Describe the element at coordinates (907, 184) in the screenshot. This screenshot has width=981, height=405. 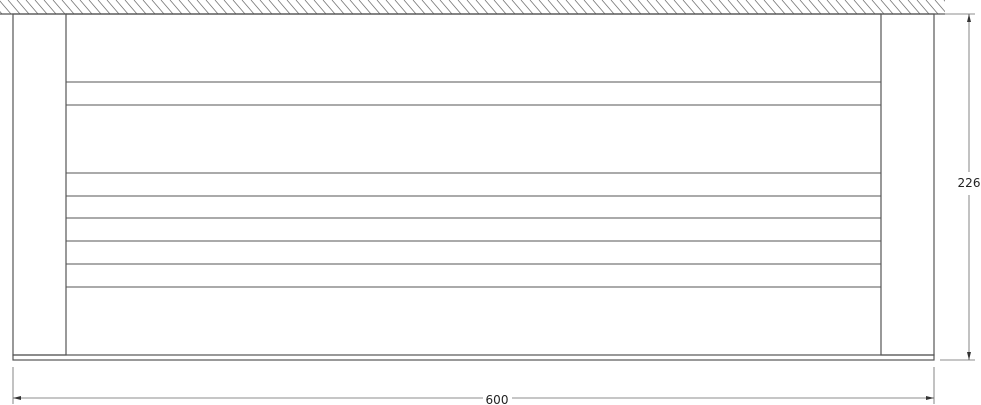
I see `right-bracket` at that location.